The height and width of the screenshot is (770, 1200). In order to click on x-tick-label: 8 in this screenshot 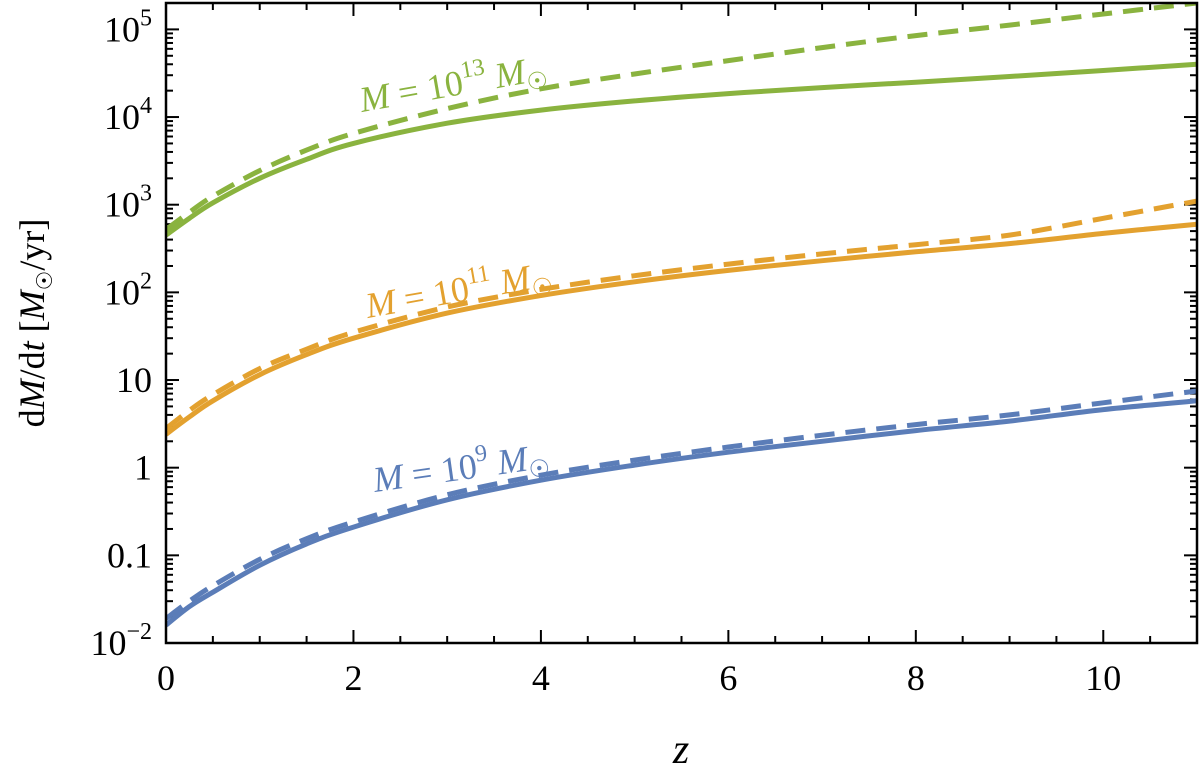, I will do `click(916, 678)`.